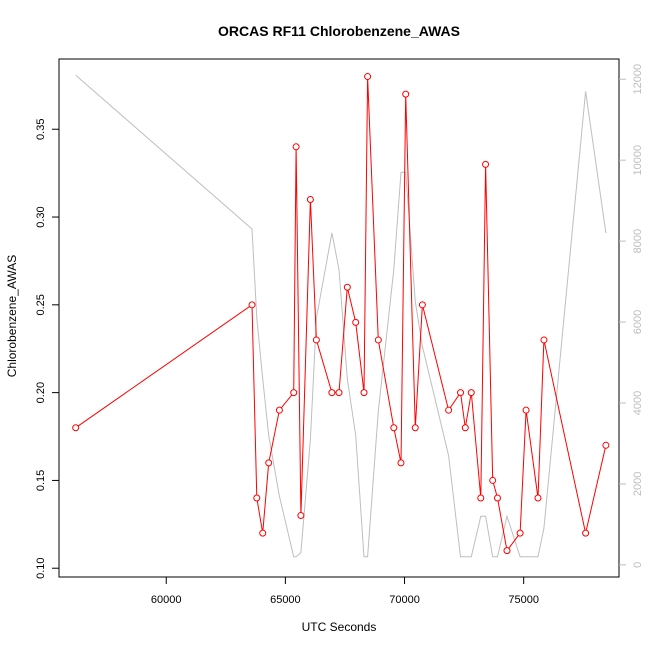 The height and width of the screenshot is (655, 650). Describe the element at coordinates (41, 129) in the screenshot. I see `y-tick-label: 0.35` at that location.